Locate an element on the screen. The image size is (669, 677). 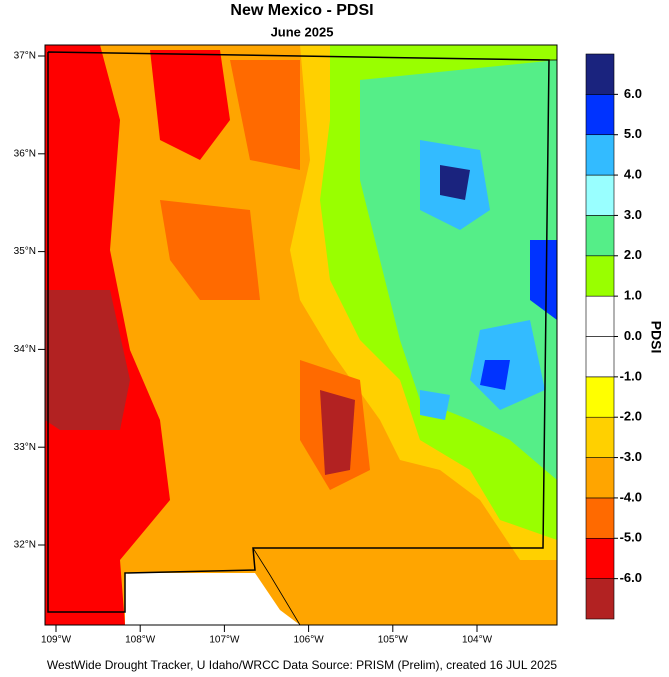
lat-label: 32°N is located at coordinates (25, 545).